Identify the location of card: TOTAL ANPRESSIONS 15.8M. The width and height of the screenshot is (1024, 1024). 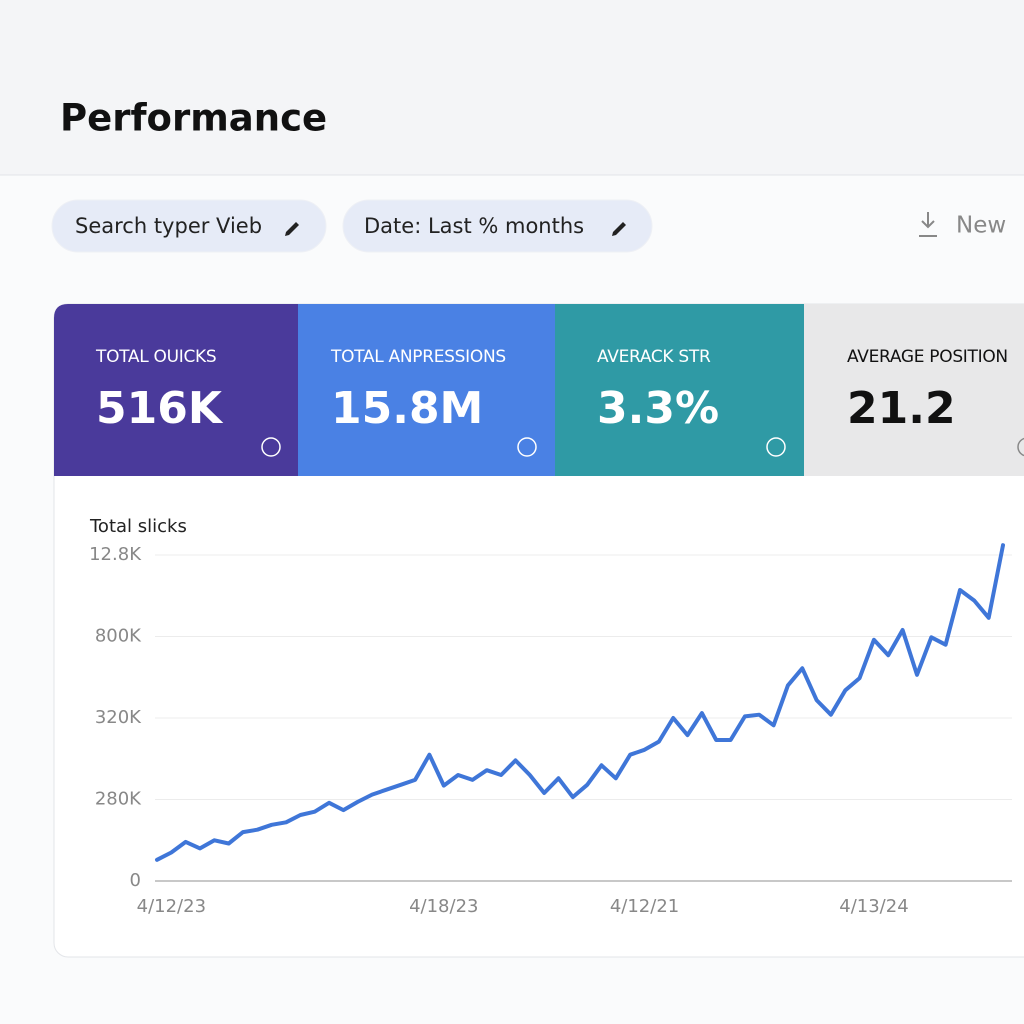
(426, 390).